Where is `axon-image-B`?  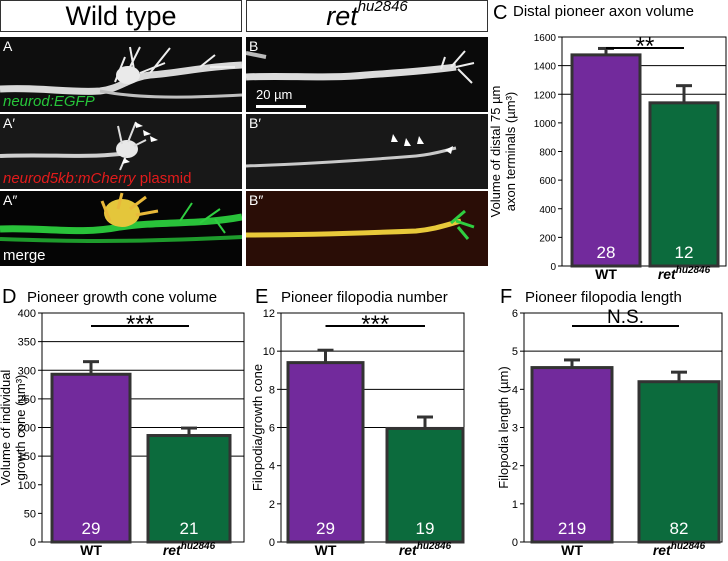 axon-image-B is located at coordinates (360, 79).